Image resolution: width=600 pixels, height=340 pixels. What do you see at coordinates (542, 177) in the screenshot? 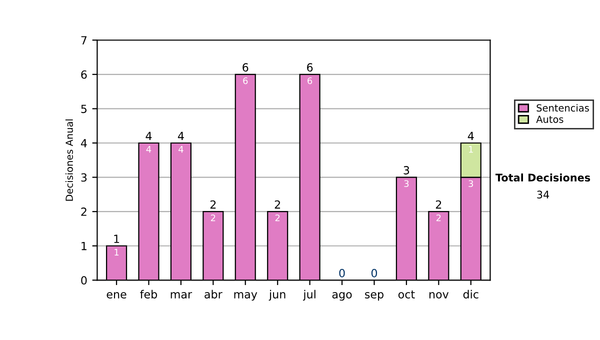
I see `text: Total Decisiones` at bounding box center [542, 177].